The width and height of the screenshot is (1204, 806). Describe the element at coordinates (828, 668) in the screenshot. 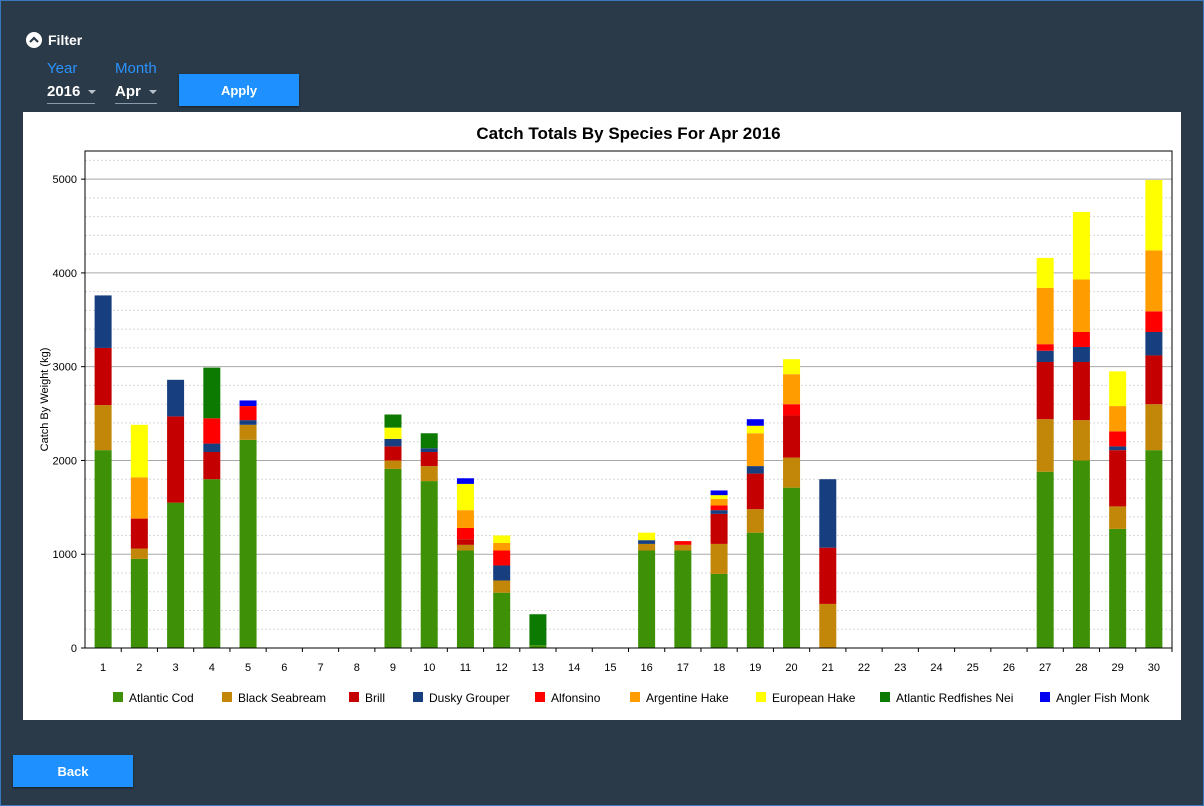

I see `x-tick-label: 21` at that location.